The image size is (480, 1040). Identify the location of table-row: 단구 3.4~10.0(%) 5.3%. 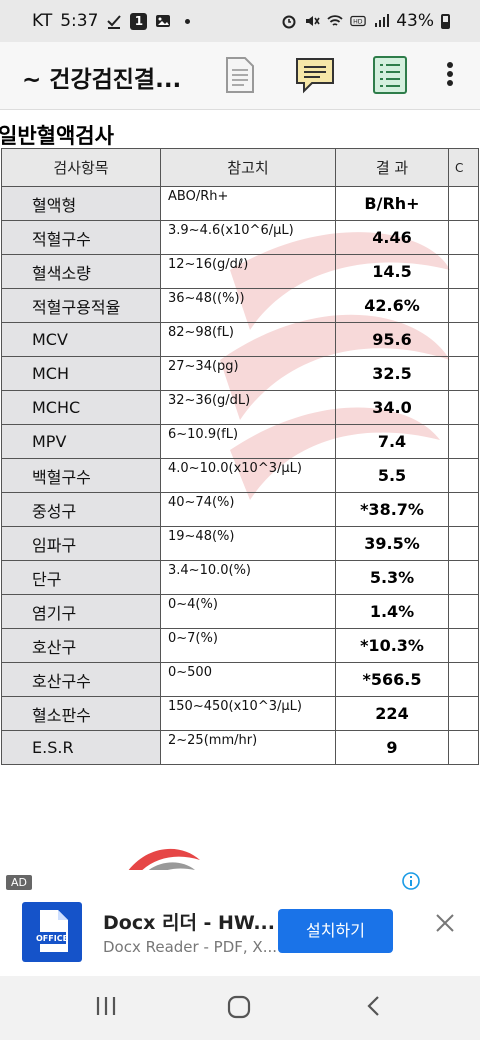
(240, 577).